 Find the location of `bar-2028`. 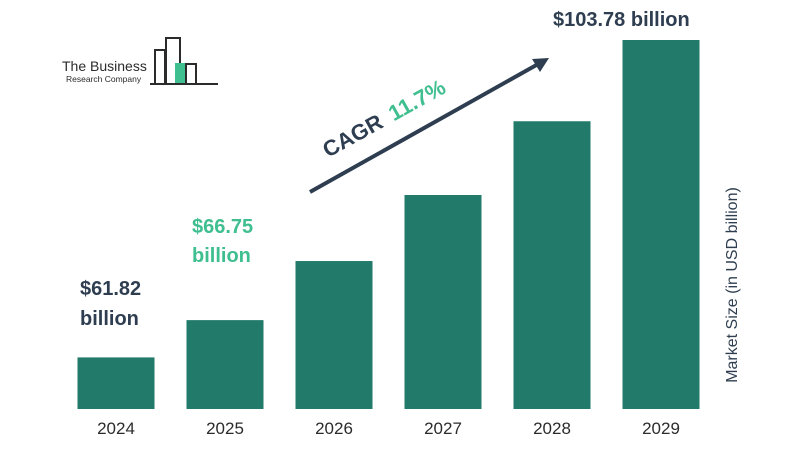

bar-2028 is located at coordinates (552, 265).